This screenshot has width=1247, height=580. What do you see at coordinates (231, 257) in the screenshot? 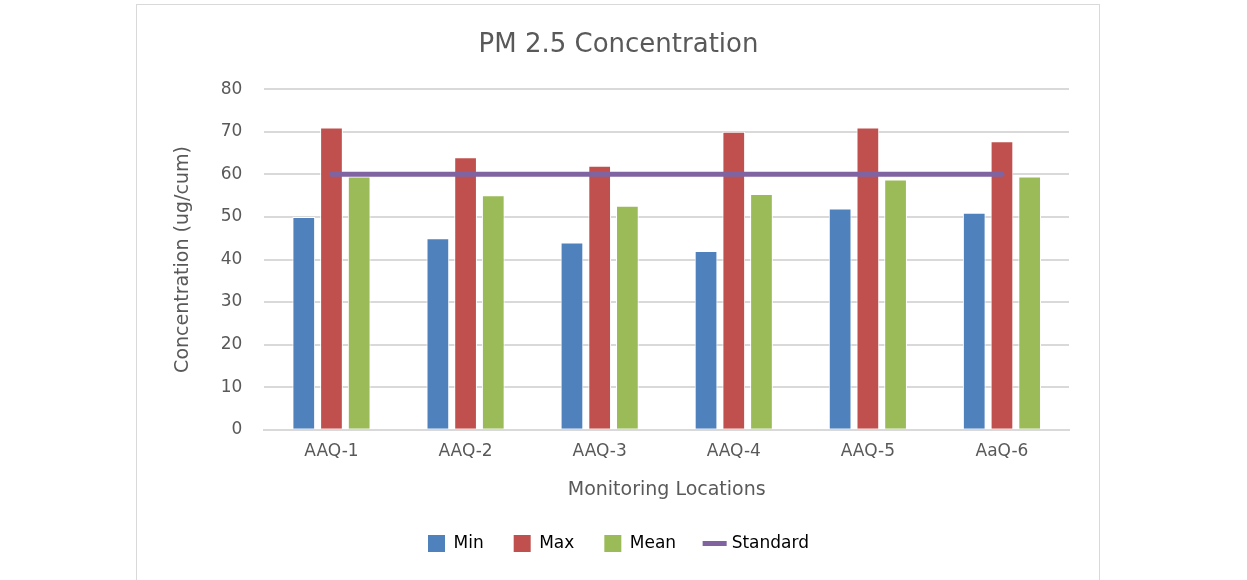
I see `y-tick-label: 40` at bounding box center [231, 257].